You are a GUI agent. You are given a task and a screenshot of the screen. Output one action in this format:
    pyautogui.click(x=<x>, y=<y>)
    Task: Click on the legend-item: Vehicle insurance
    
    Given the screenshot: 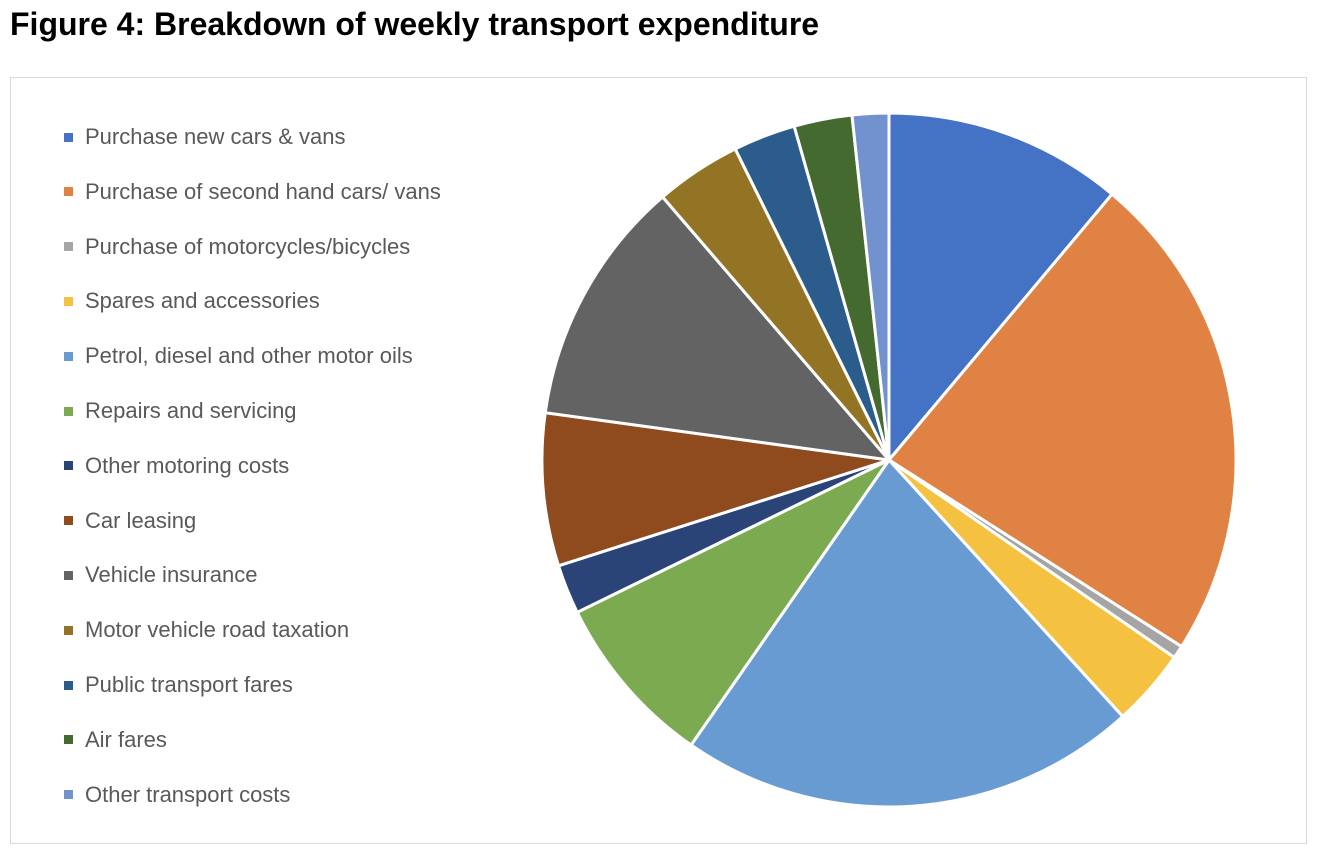 What is the action you would take?
    pyautogui.click(x=160, y=575)
    